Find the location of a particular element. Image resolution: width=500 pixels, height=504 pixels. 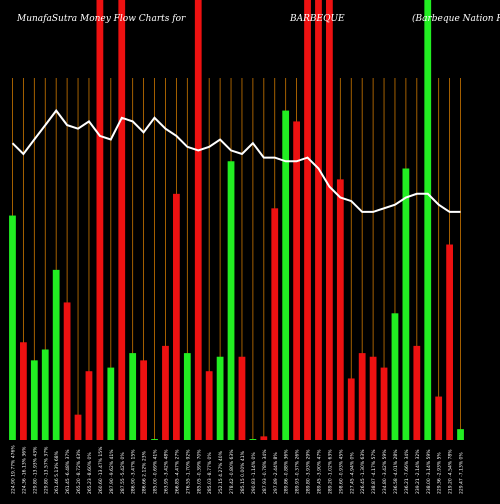

x-tick-label: 289.45 -3.90% 47% is located at coordinates (319, 471).